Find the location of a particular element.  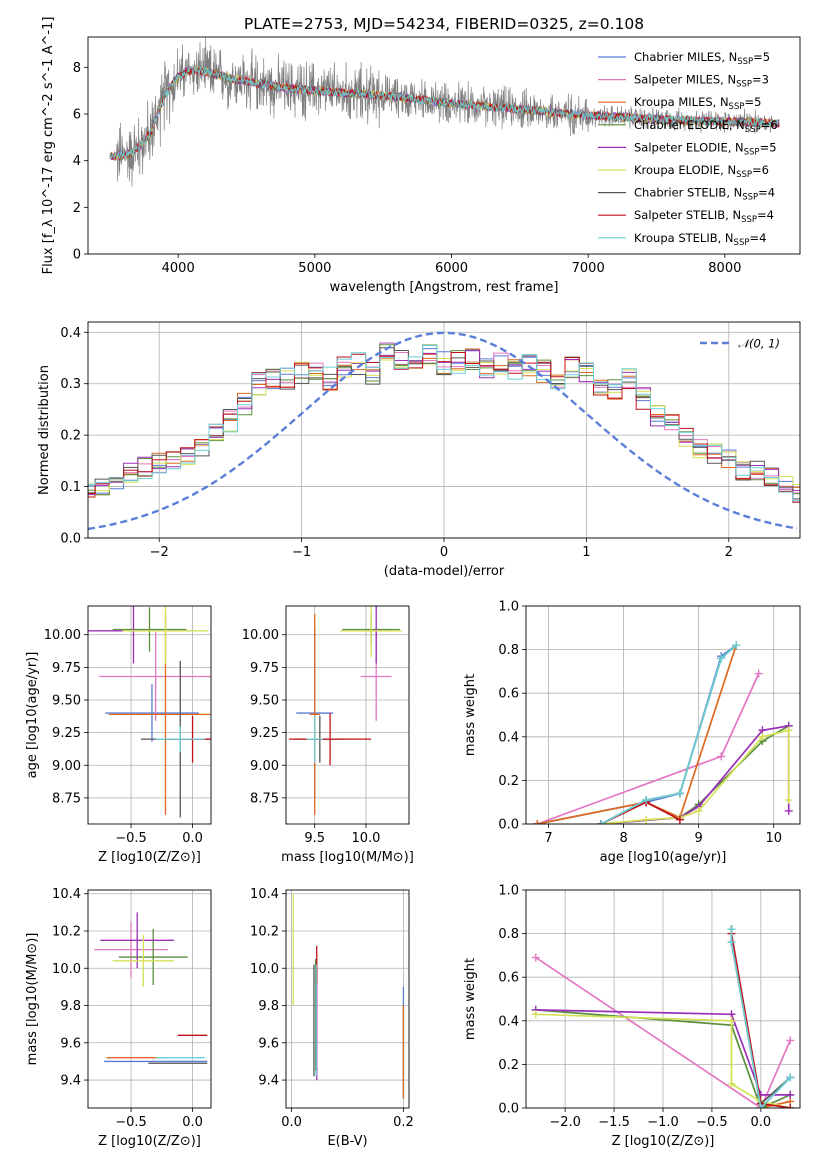

x-tick-label: 7000 is located at coordinates (588, 268).